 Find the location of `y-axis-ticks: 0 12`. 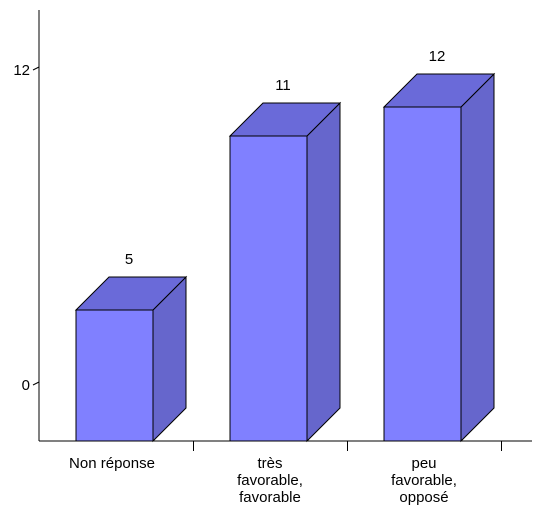

y-axis-ticks: 0 12 is located at coordinates (26, 228).